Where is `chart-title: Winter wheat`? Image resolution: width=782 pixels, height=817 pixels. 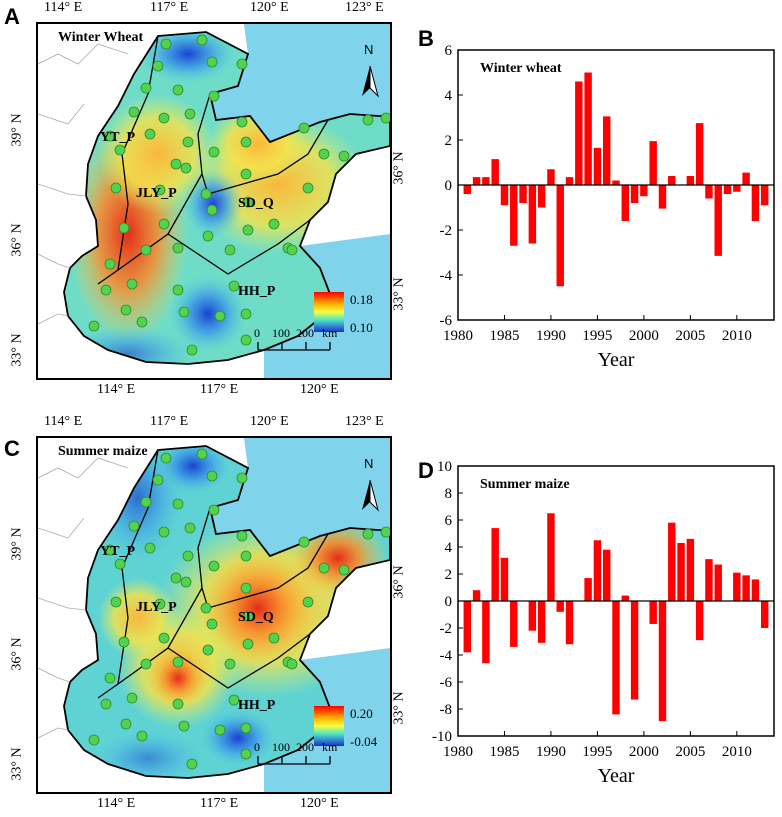
chart-title: Winter wheat is located at coordinates (521, 68).